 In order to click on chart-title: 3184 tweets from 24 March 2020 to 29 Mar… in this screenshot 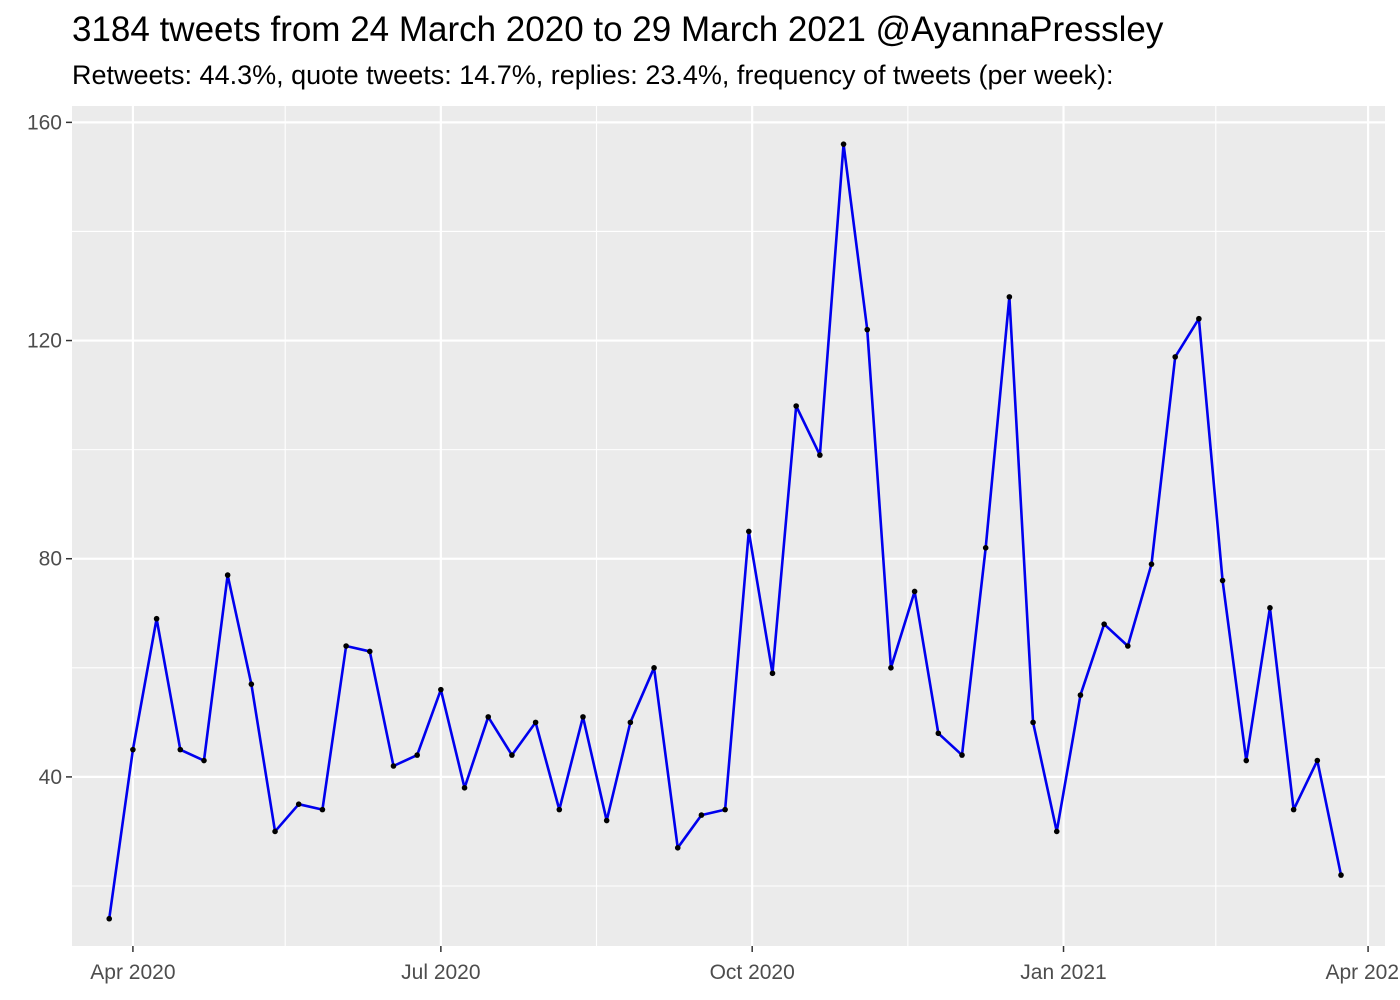, I will do `click(618, 29)`.